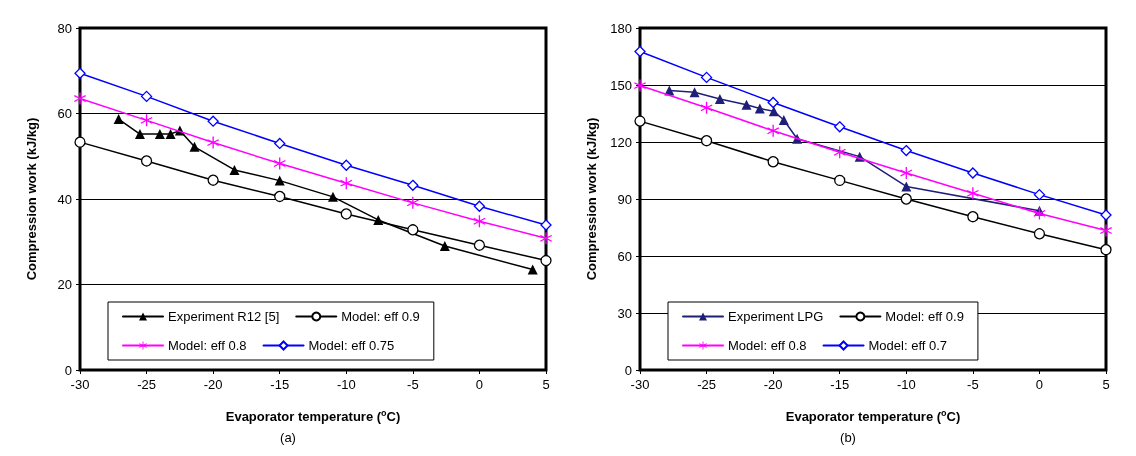  Describe the element at coordinates (621, 28) in the screenshot. I see `y-tick-label: 180` at that location.